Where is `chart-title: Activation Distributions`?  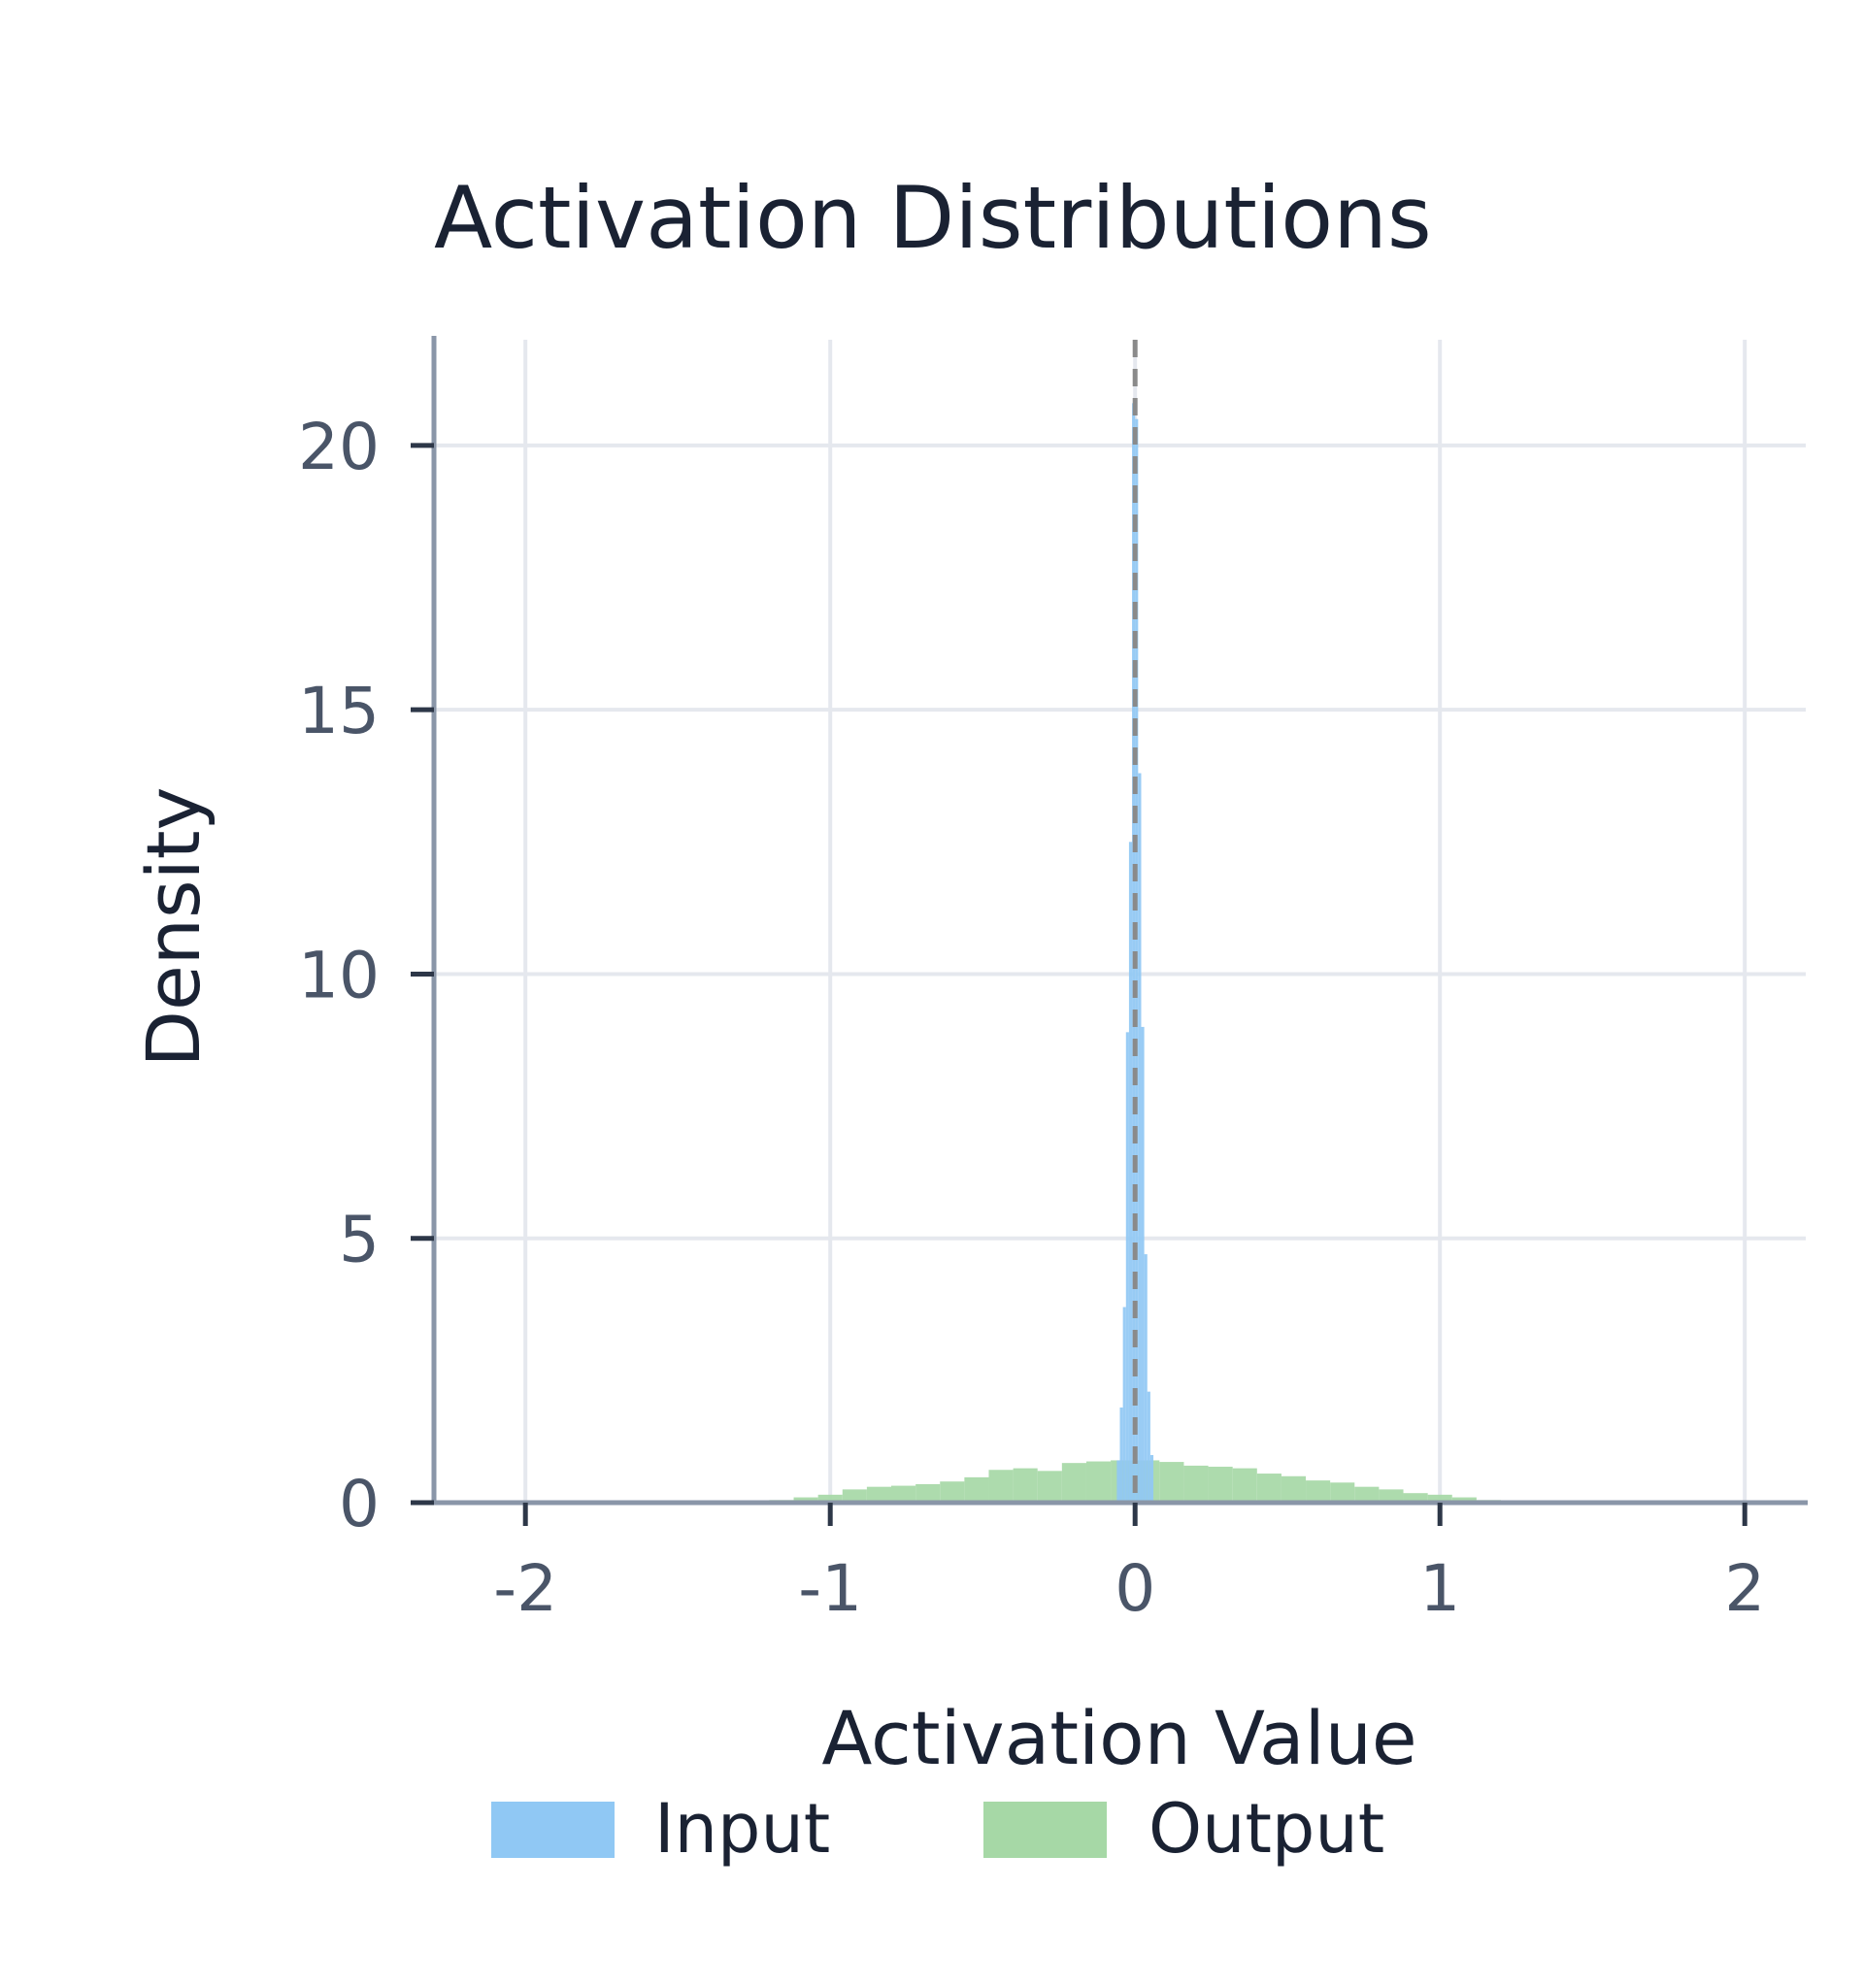
chart-title: Activation Distributions is located at coordinates (933, 218).